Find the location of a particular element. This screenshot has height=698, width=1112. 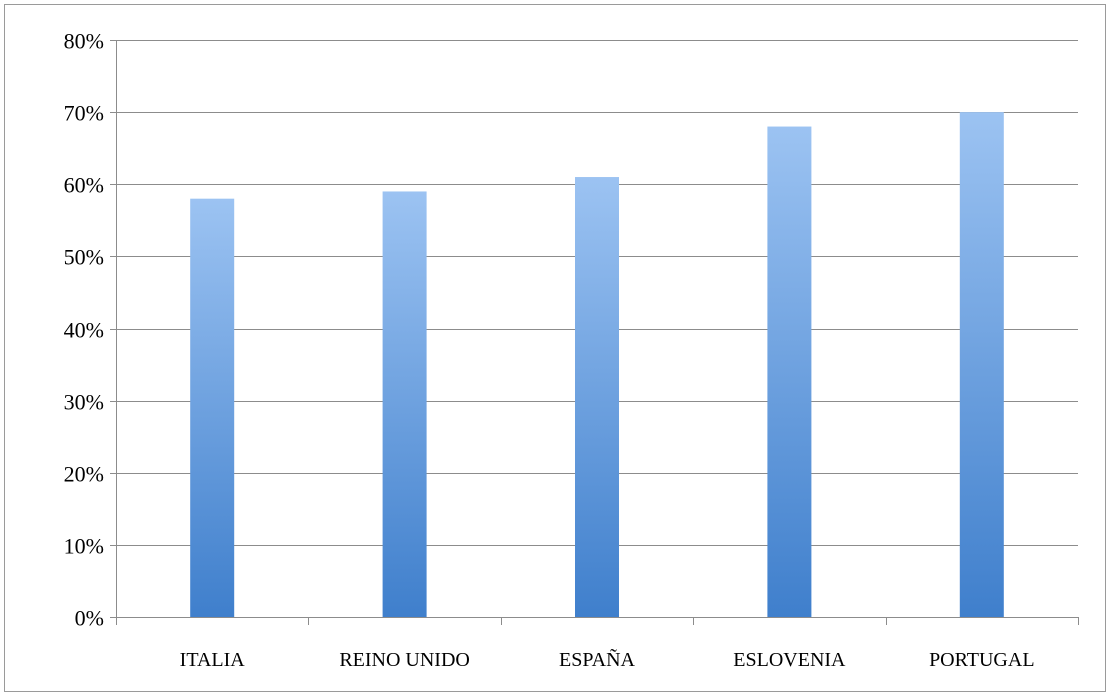

y-tick-labels: 0% 10% 20% 30% 40% 50% 60% 70% 80% is located at coordinates (84, 330).